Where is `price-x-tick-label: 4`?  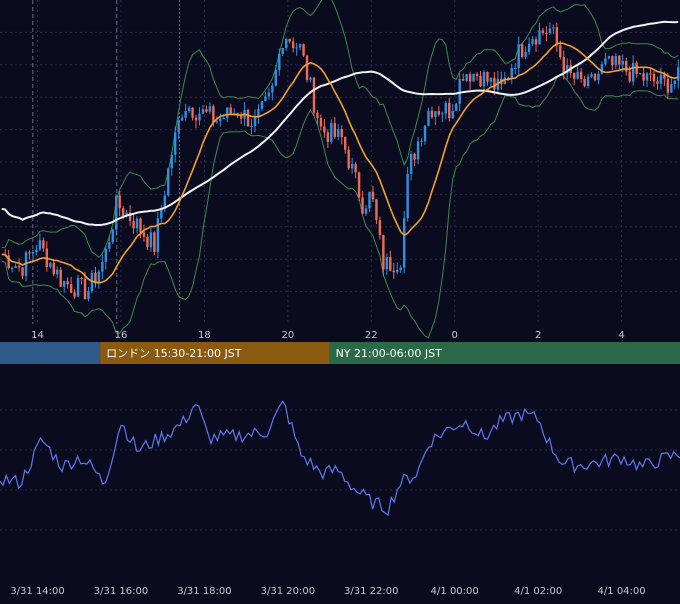 price-x-tick-label: 4 is located at coordinates (621, 335).